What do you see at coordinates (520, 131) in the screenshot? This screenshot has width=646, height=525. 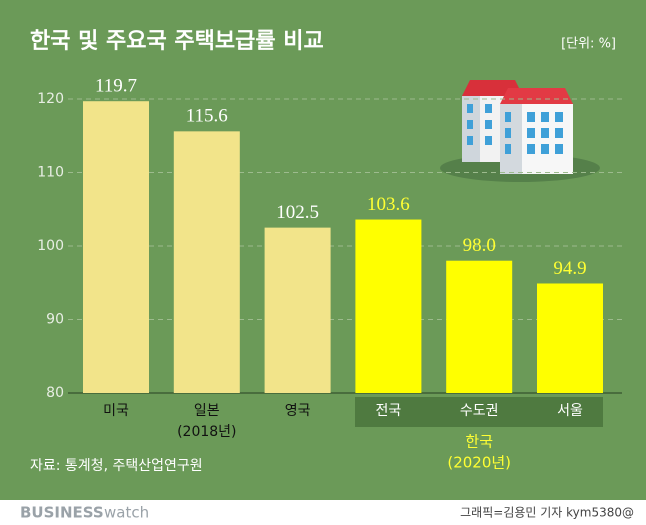 I see `buildings-icon` at bounding box center [520, 131].